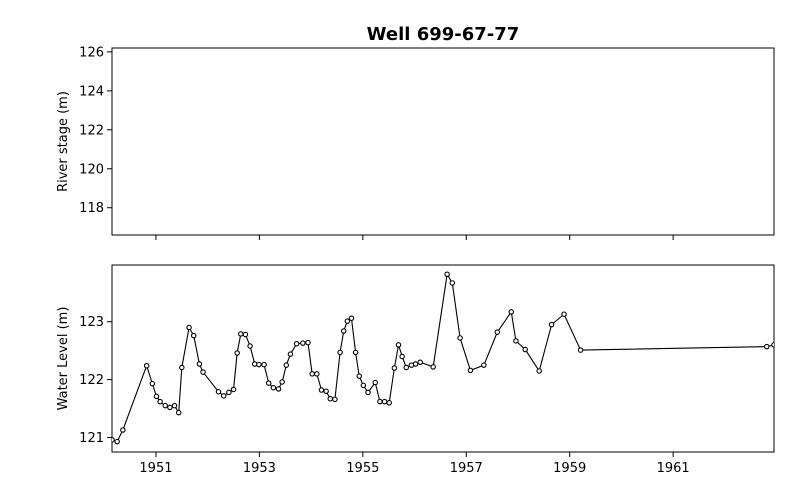 The height and width of the screenshot is (500, 800). I want to click on y-tick-label: 124, so click(91, 91).